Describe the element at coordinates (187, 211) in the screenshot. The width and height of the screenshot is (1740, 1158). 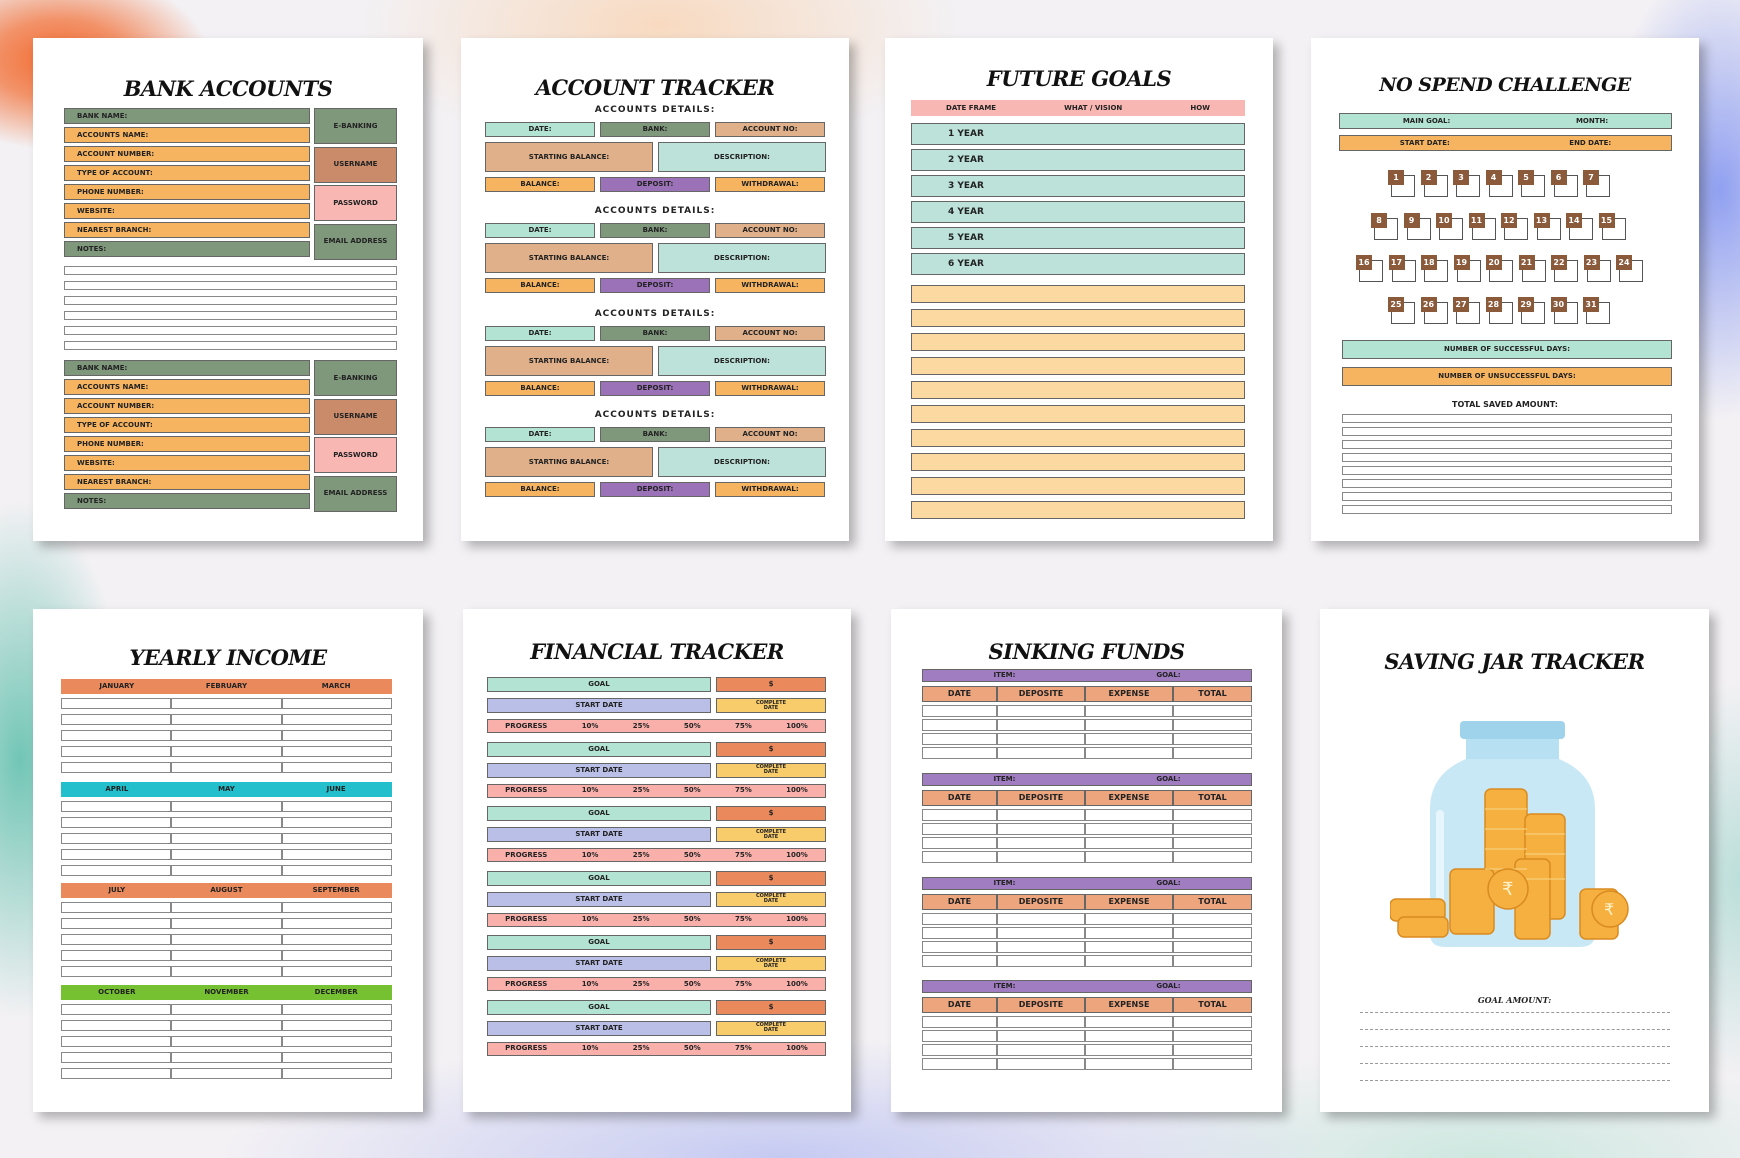
I see `bank-field: WEBSITE:` at that location.